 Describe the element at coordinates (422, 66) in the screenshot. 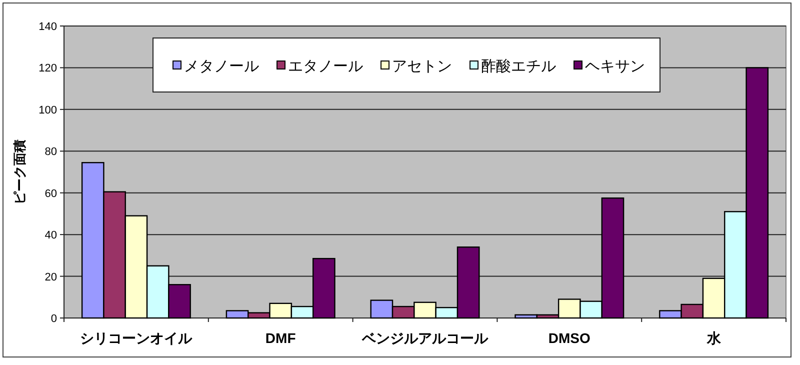

I see `legend-label: アセトン` at that location.